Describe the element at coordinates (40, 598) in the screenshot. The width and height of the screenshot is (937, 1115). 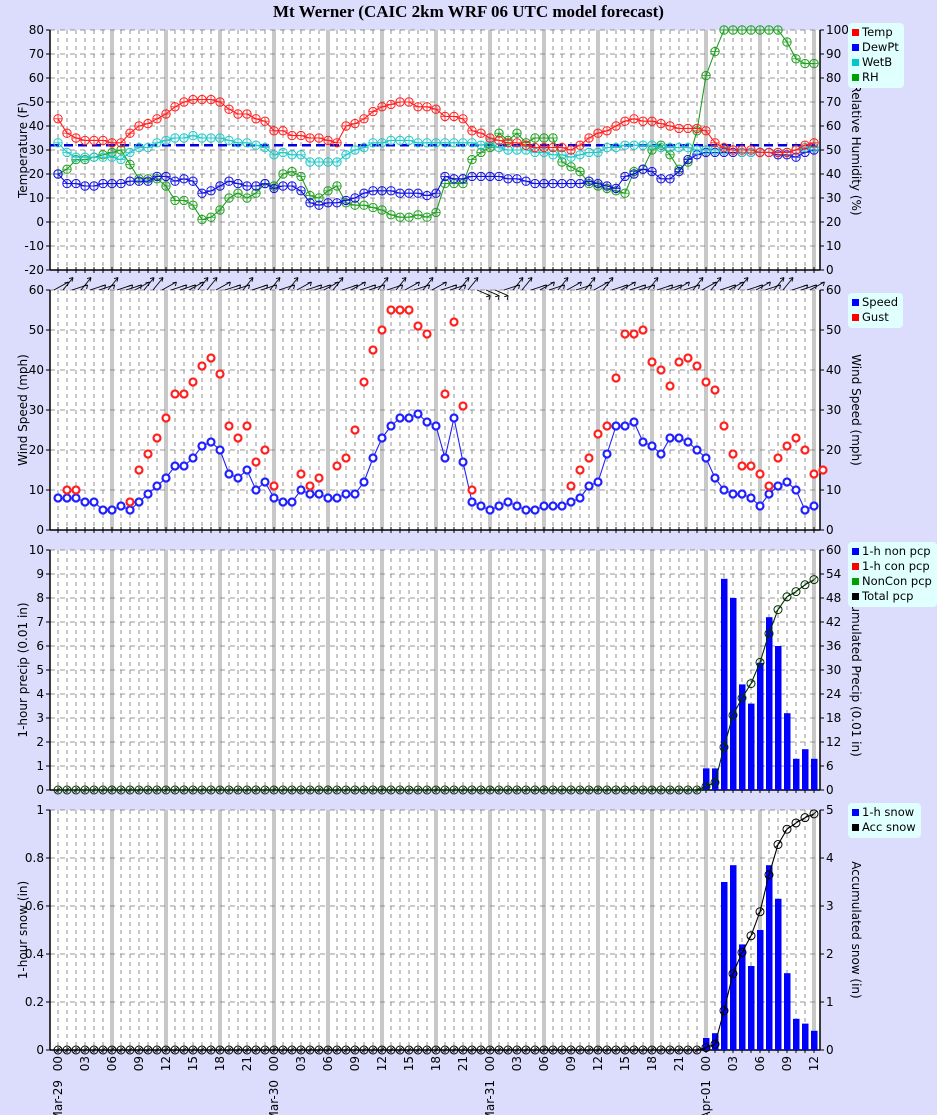
I see `svg-text: 8` at that location.